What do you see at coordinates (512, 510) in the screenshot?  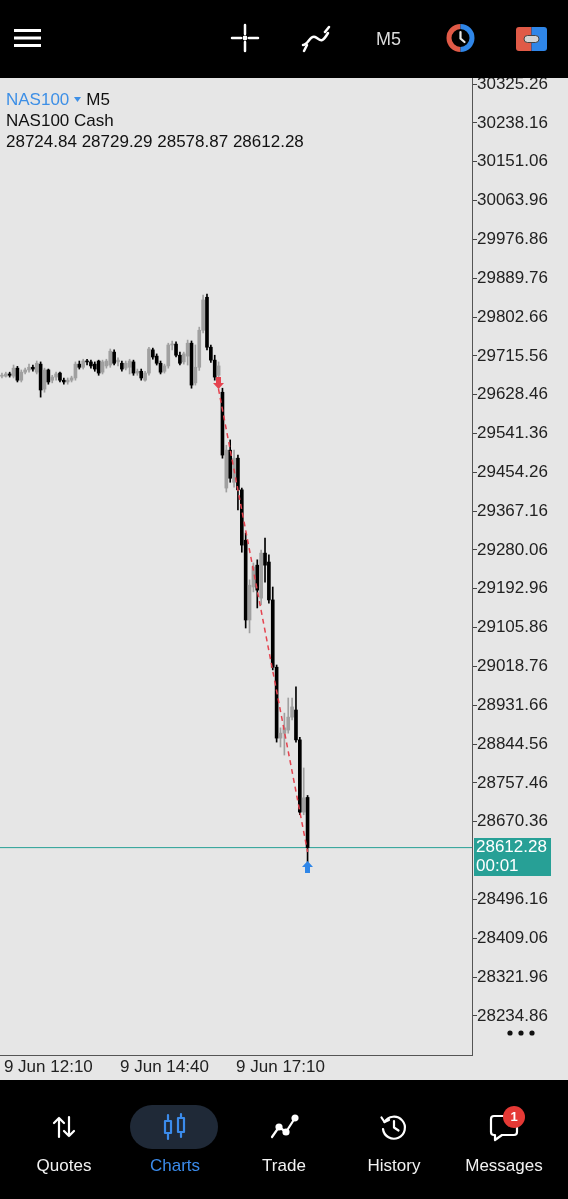 I see `y-tick-label: 29367.16` at bounding box center [512, 510].